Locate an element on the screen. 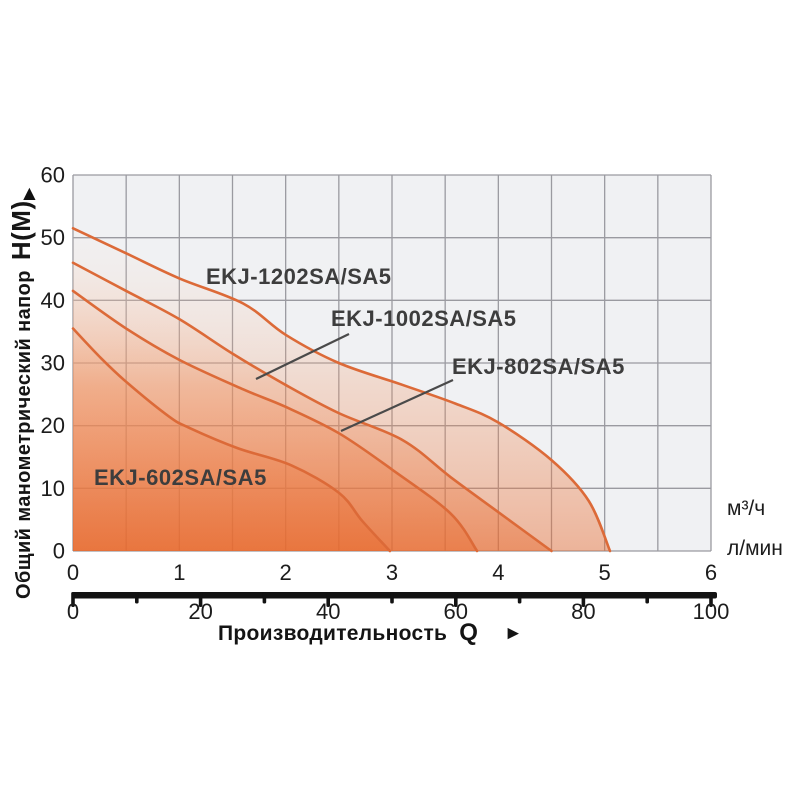 The width and height of the screenshot is (800, 800). leader-line-EKJ-802SA/SA5 is located at coordinates (397, 405).